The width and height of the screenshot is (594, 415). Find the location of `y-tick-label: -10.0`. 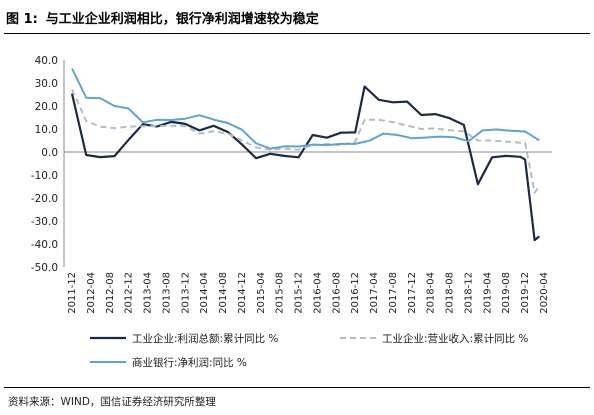

y-tick-label: -10.0 is located at coordinates (44, 176).